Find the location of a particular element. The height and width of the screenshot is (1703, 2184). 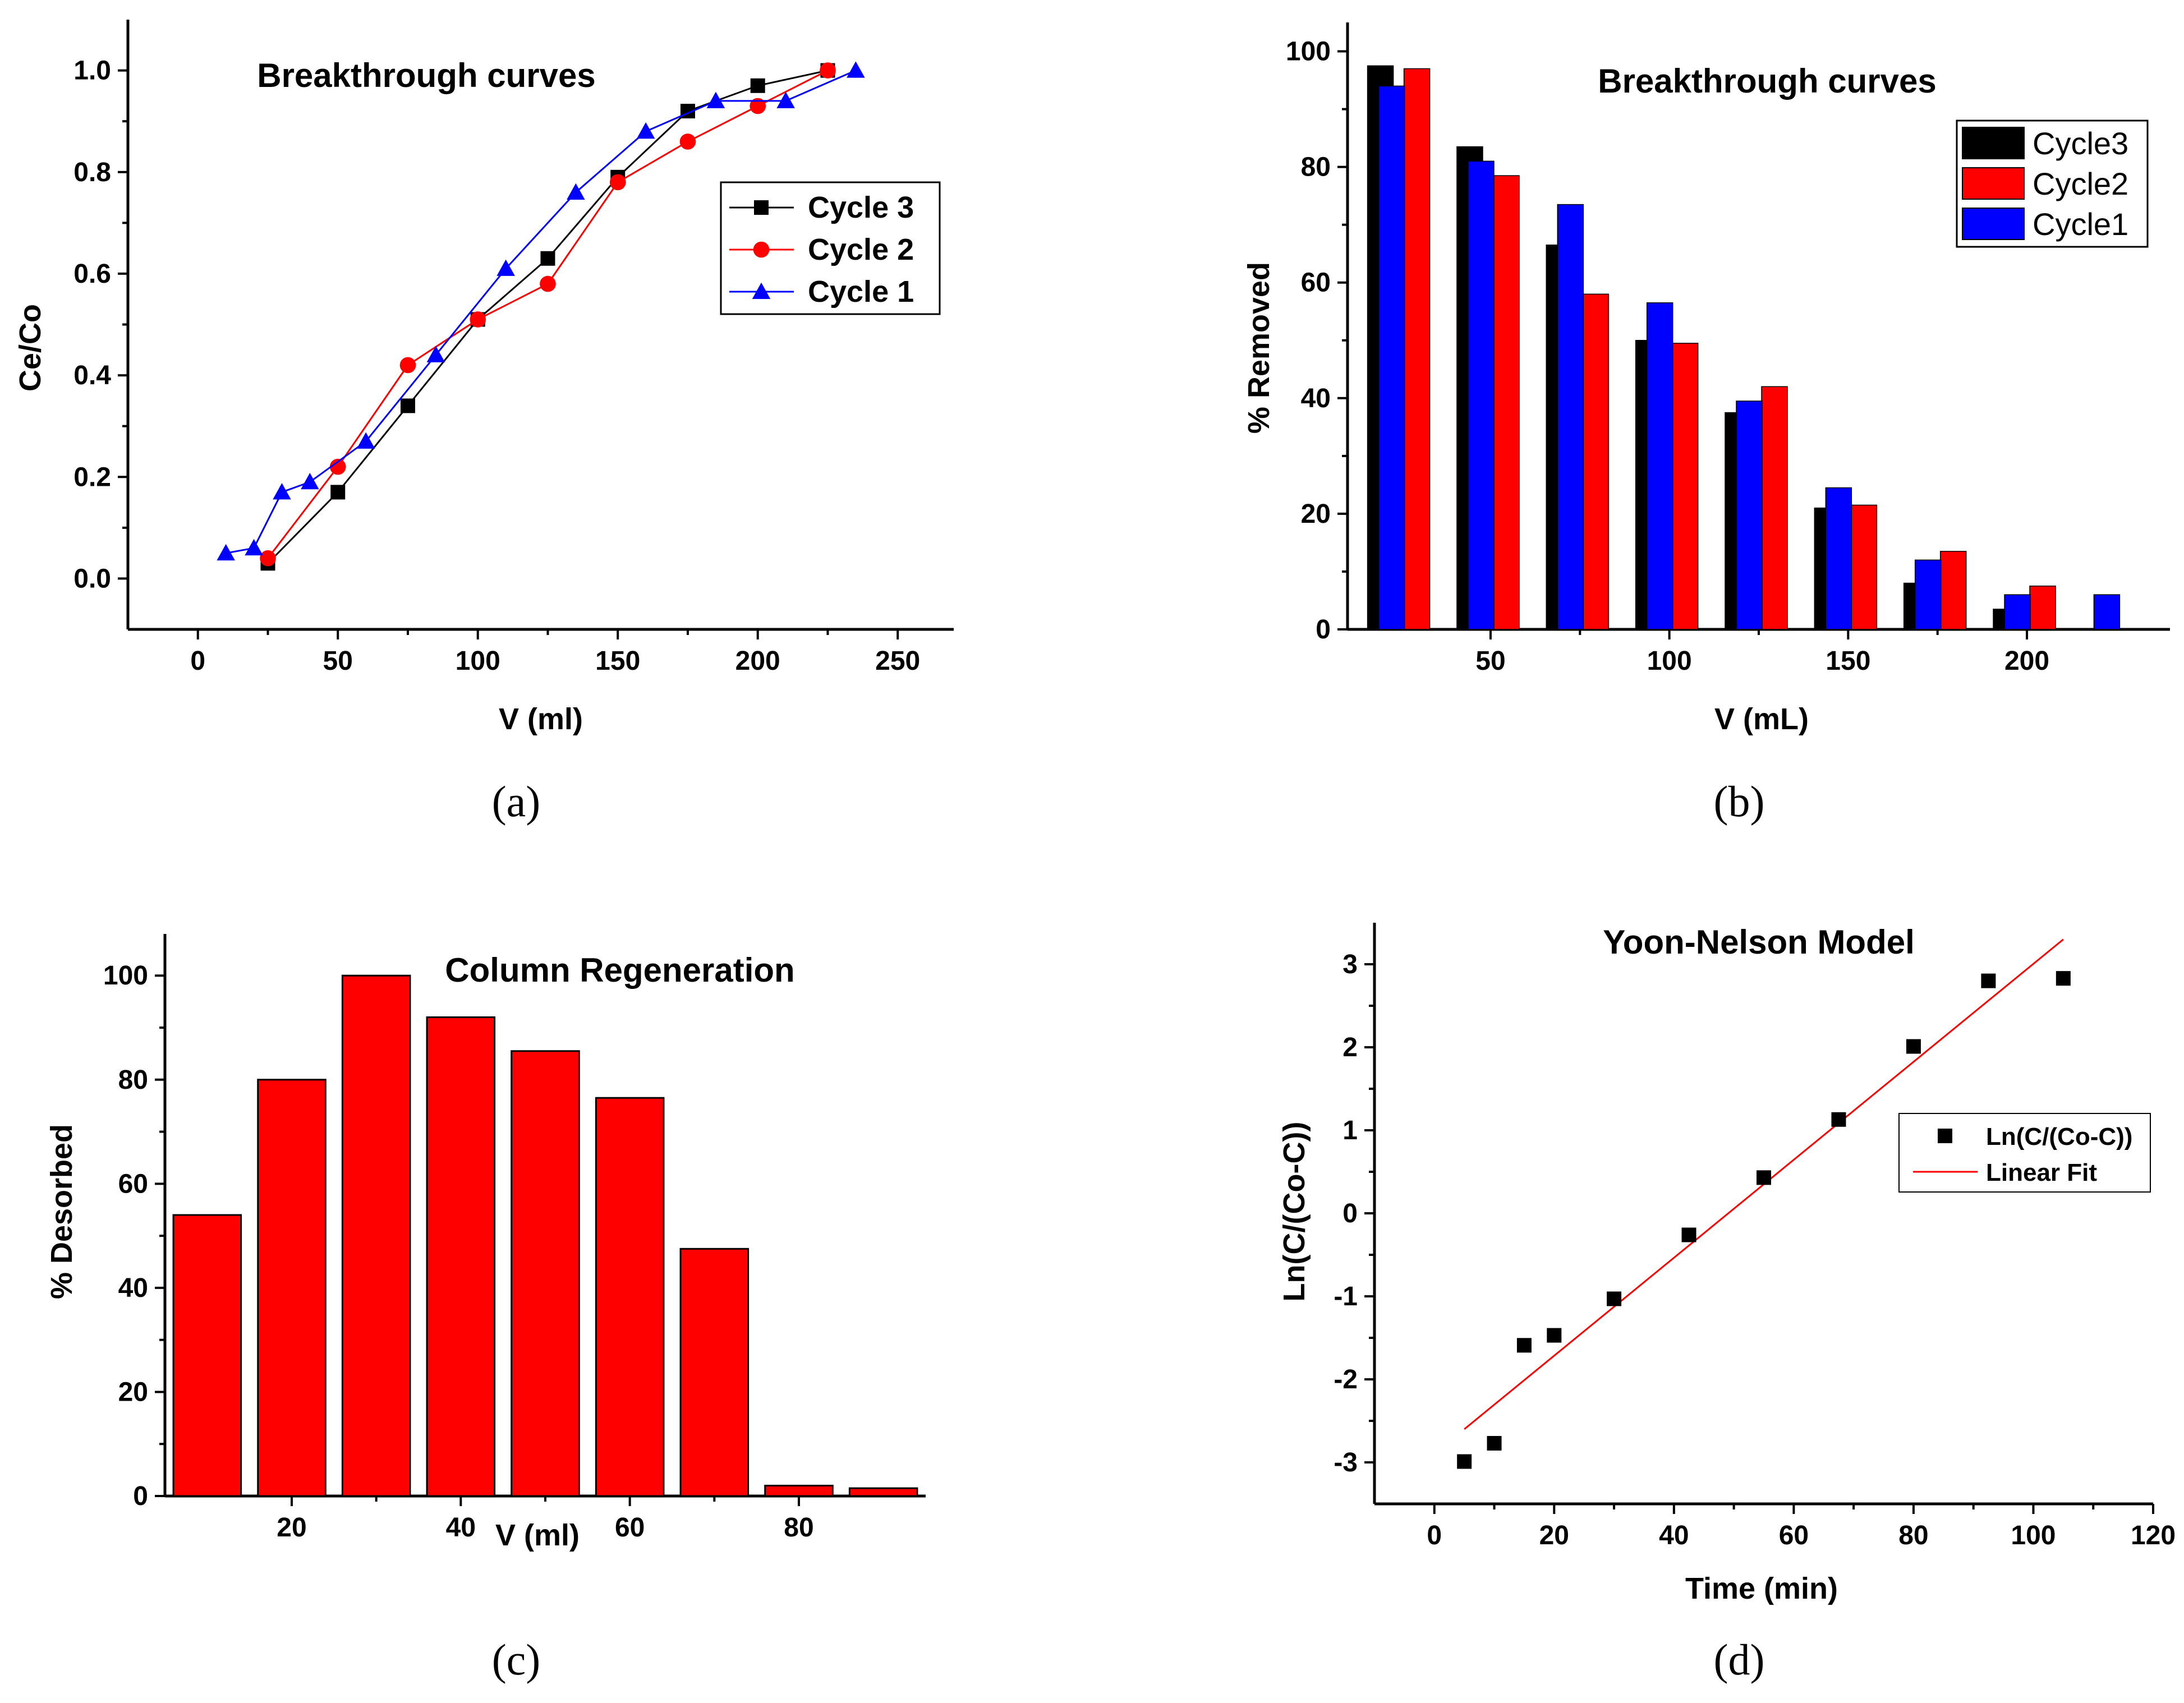

x-tick-label: 150 is located at coordinates (1848, 661).